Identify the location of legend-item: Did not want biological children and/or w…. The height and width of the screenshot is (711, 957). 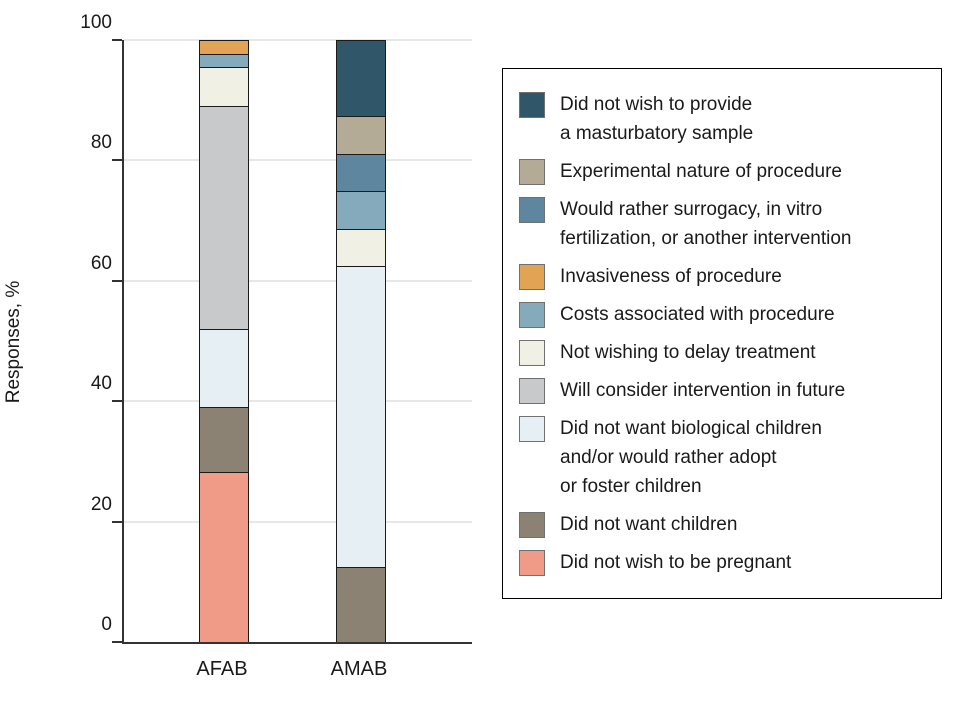
(721, 457).